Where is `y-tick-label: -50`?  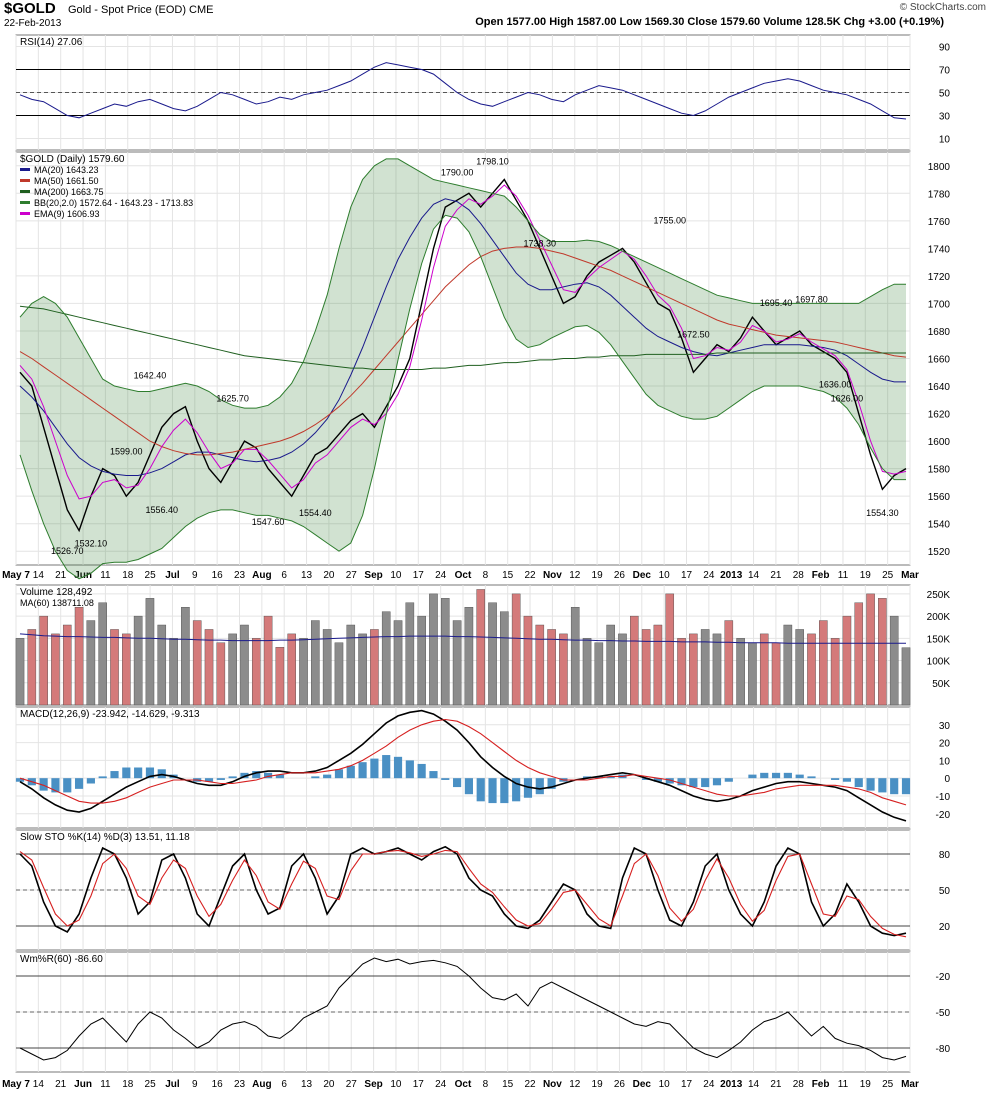 y-tick-label: -50 is located at coordinates (943, 1013).